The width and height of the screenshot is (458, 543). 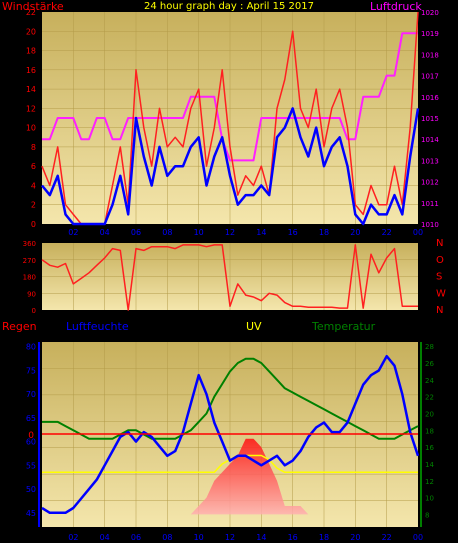 What do you see at coordinates (31, 89) in the screenshot?
I see `y-tick-label: 14` at bounding box center [31, 89].